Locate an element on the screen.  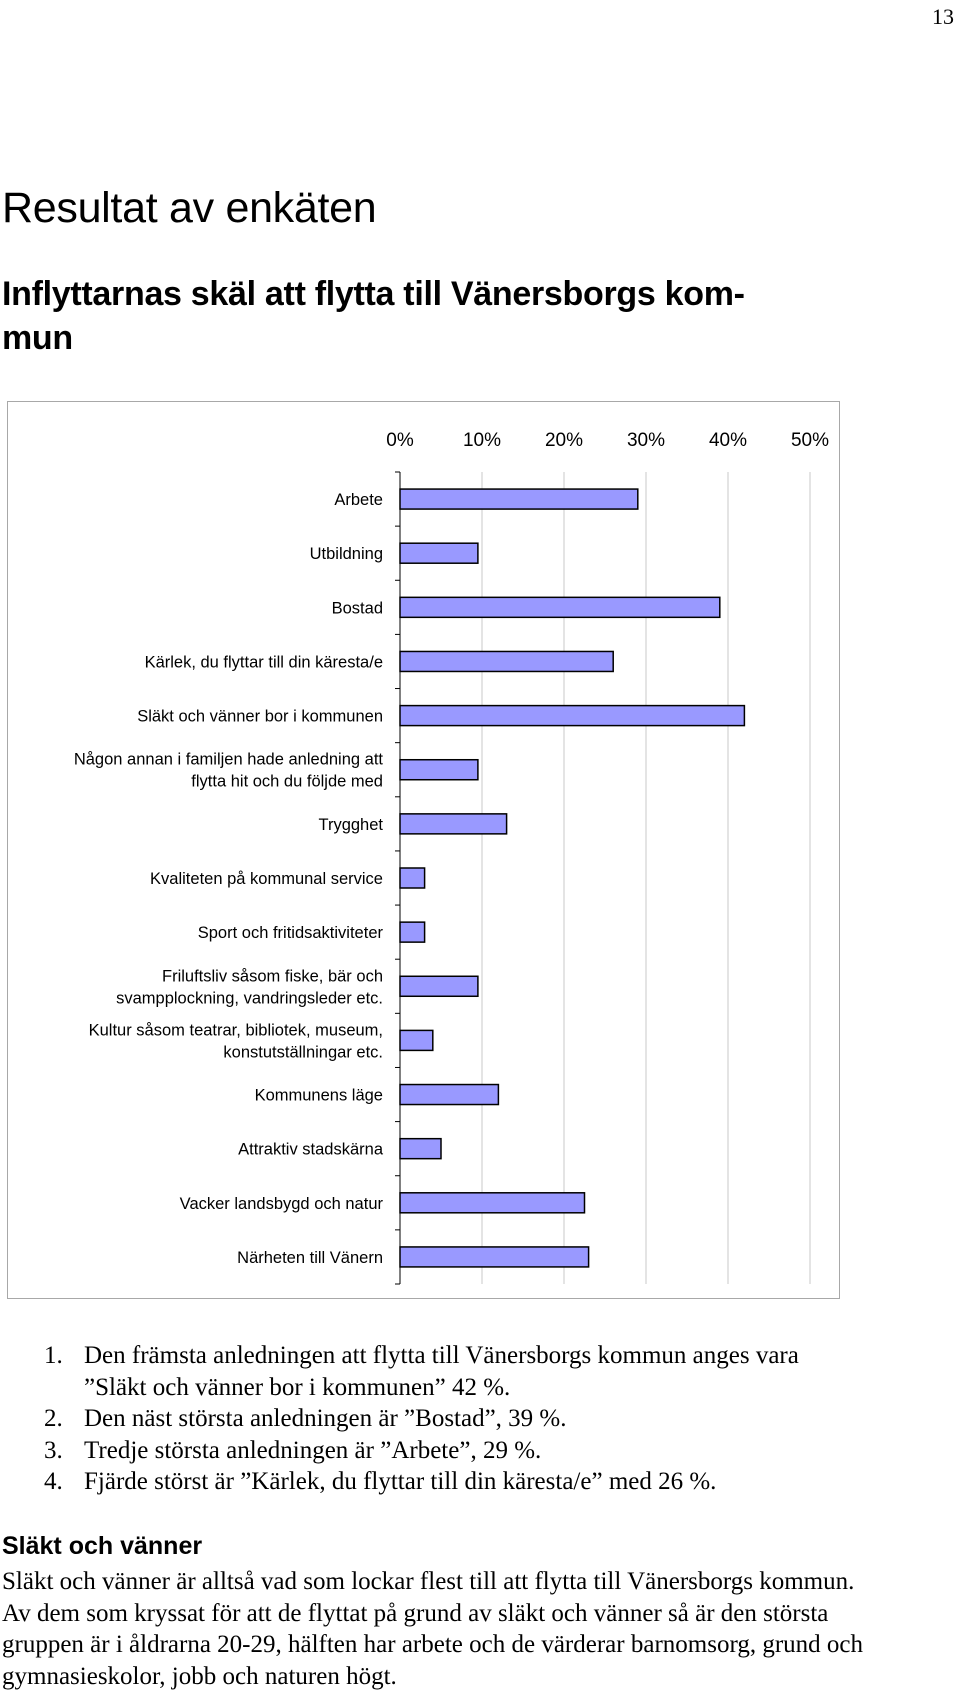
tick-label: 0% is located at coordinates (400, 440).